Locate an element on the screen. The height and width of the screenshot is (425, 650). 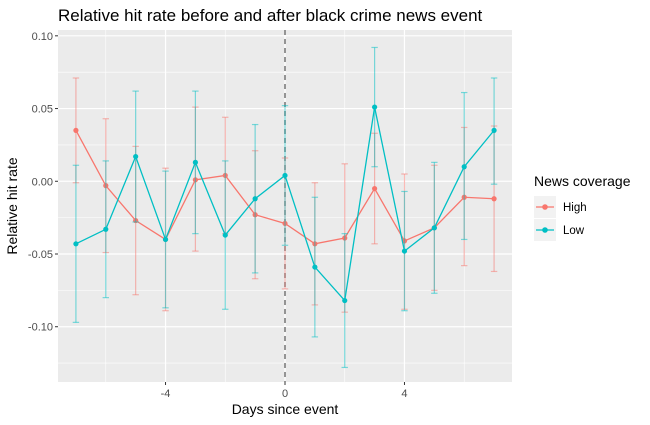
legend-item-low: Low is located at coordinates (559, 230).